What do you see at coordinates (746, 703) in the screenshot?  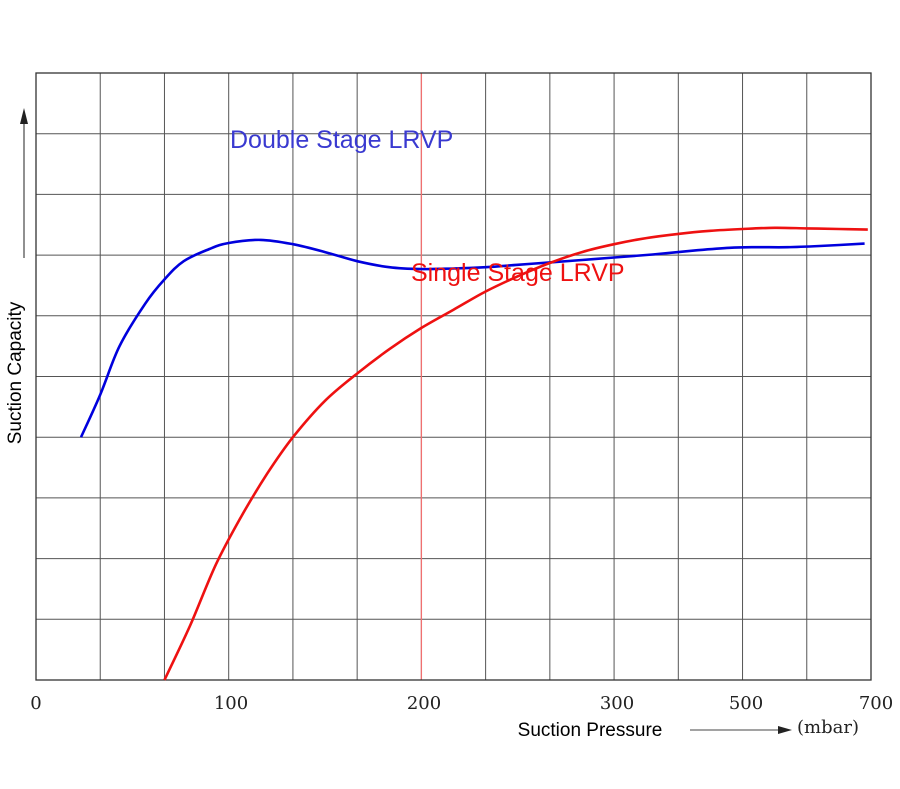 I see `x-tick-label: 500` at bounding box center [746, 703].